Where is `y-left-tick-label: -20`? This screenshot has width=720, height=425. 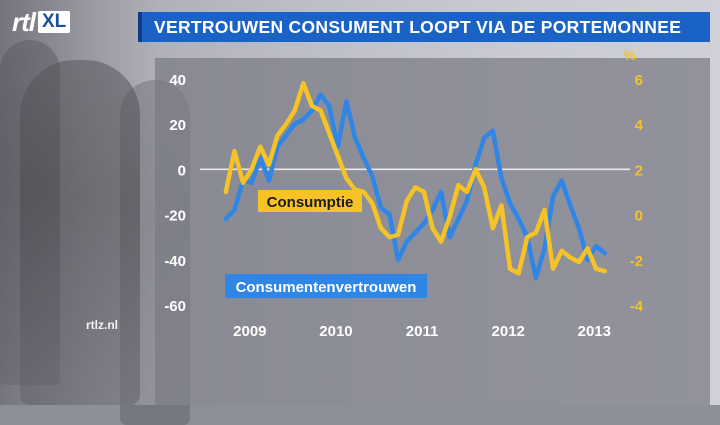
y-left-tick-label: -20 is located at coordinates (175, 216).